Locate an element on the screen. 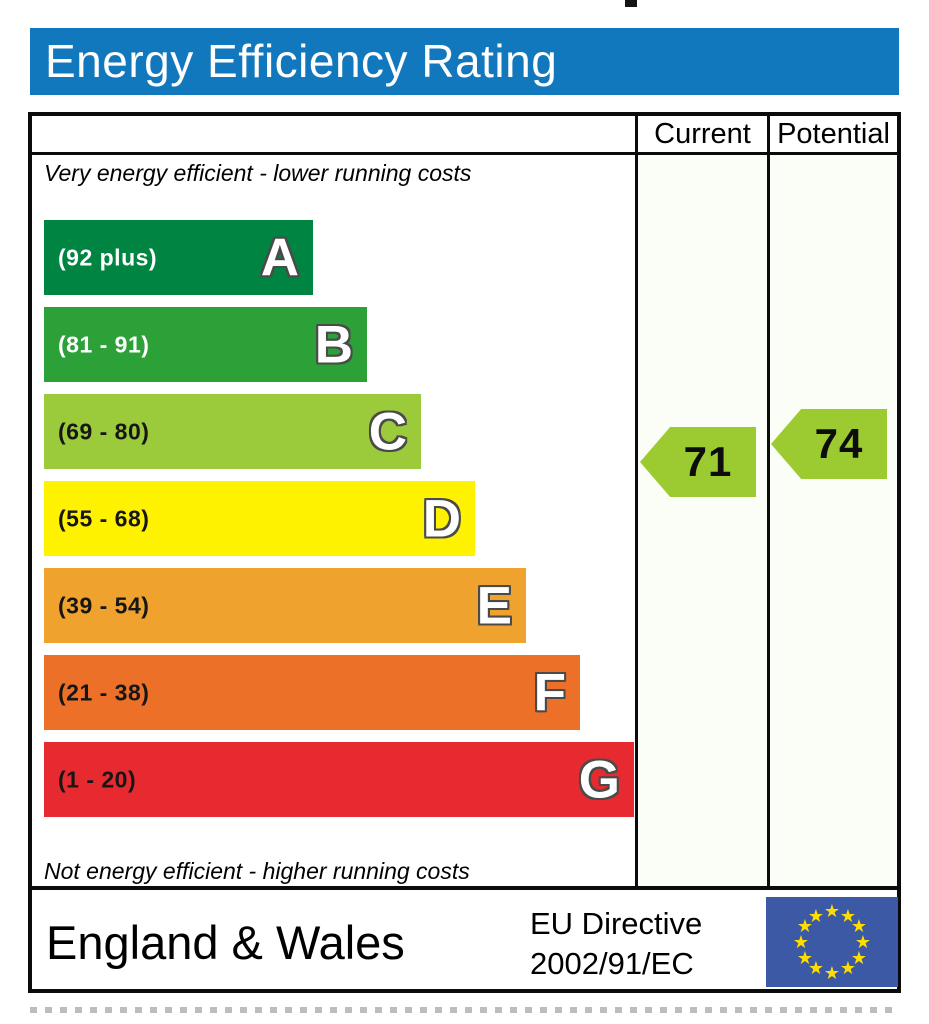 The image size is (929, 1024). page-title-text: Energy Efficiency Rating is located at coordinates (301, 61).